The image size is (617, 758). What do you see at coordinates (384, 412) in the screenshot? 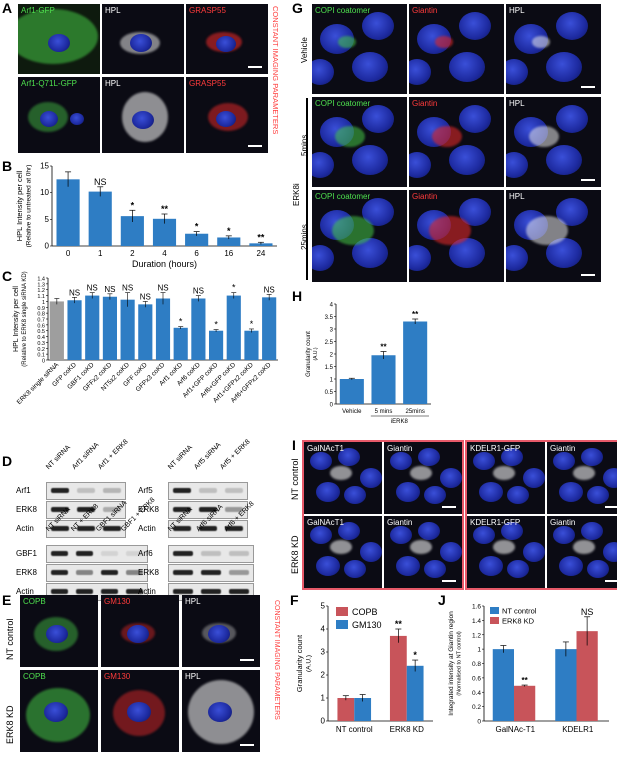
I see `x-tick-label: 5 mins` at bounding box center [384, 412].